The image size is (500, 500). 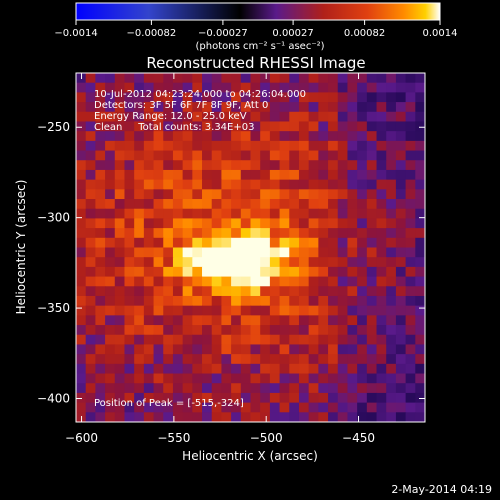 What do you see at coordinates (258, 11) in the screenshot?
I see `colorbar` at bounding box center [258, 11].